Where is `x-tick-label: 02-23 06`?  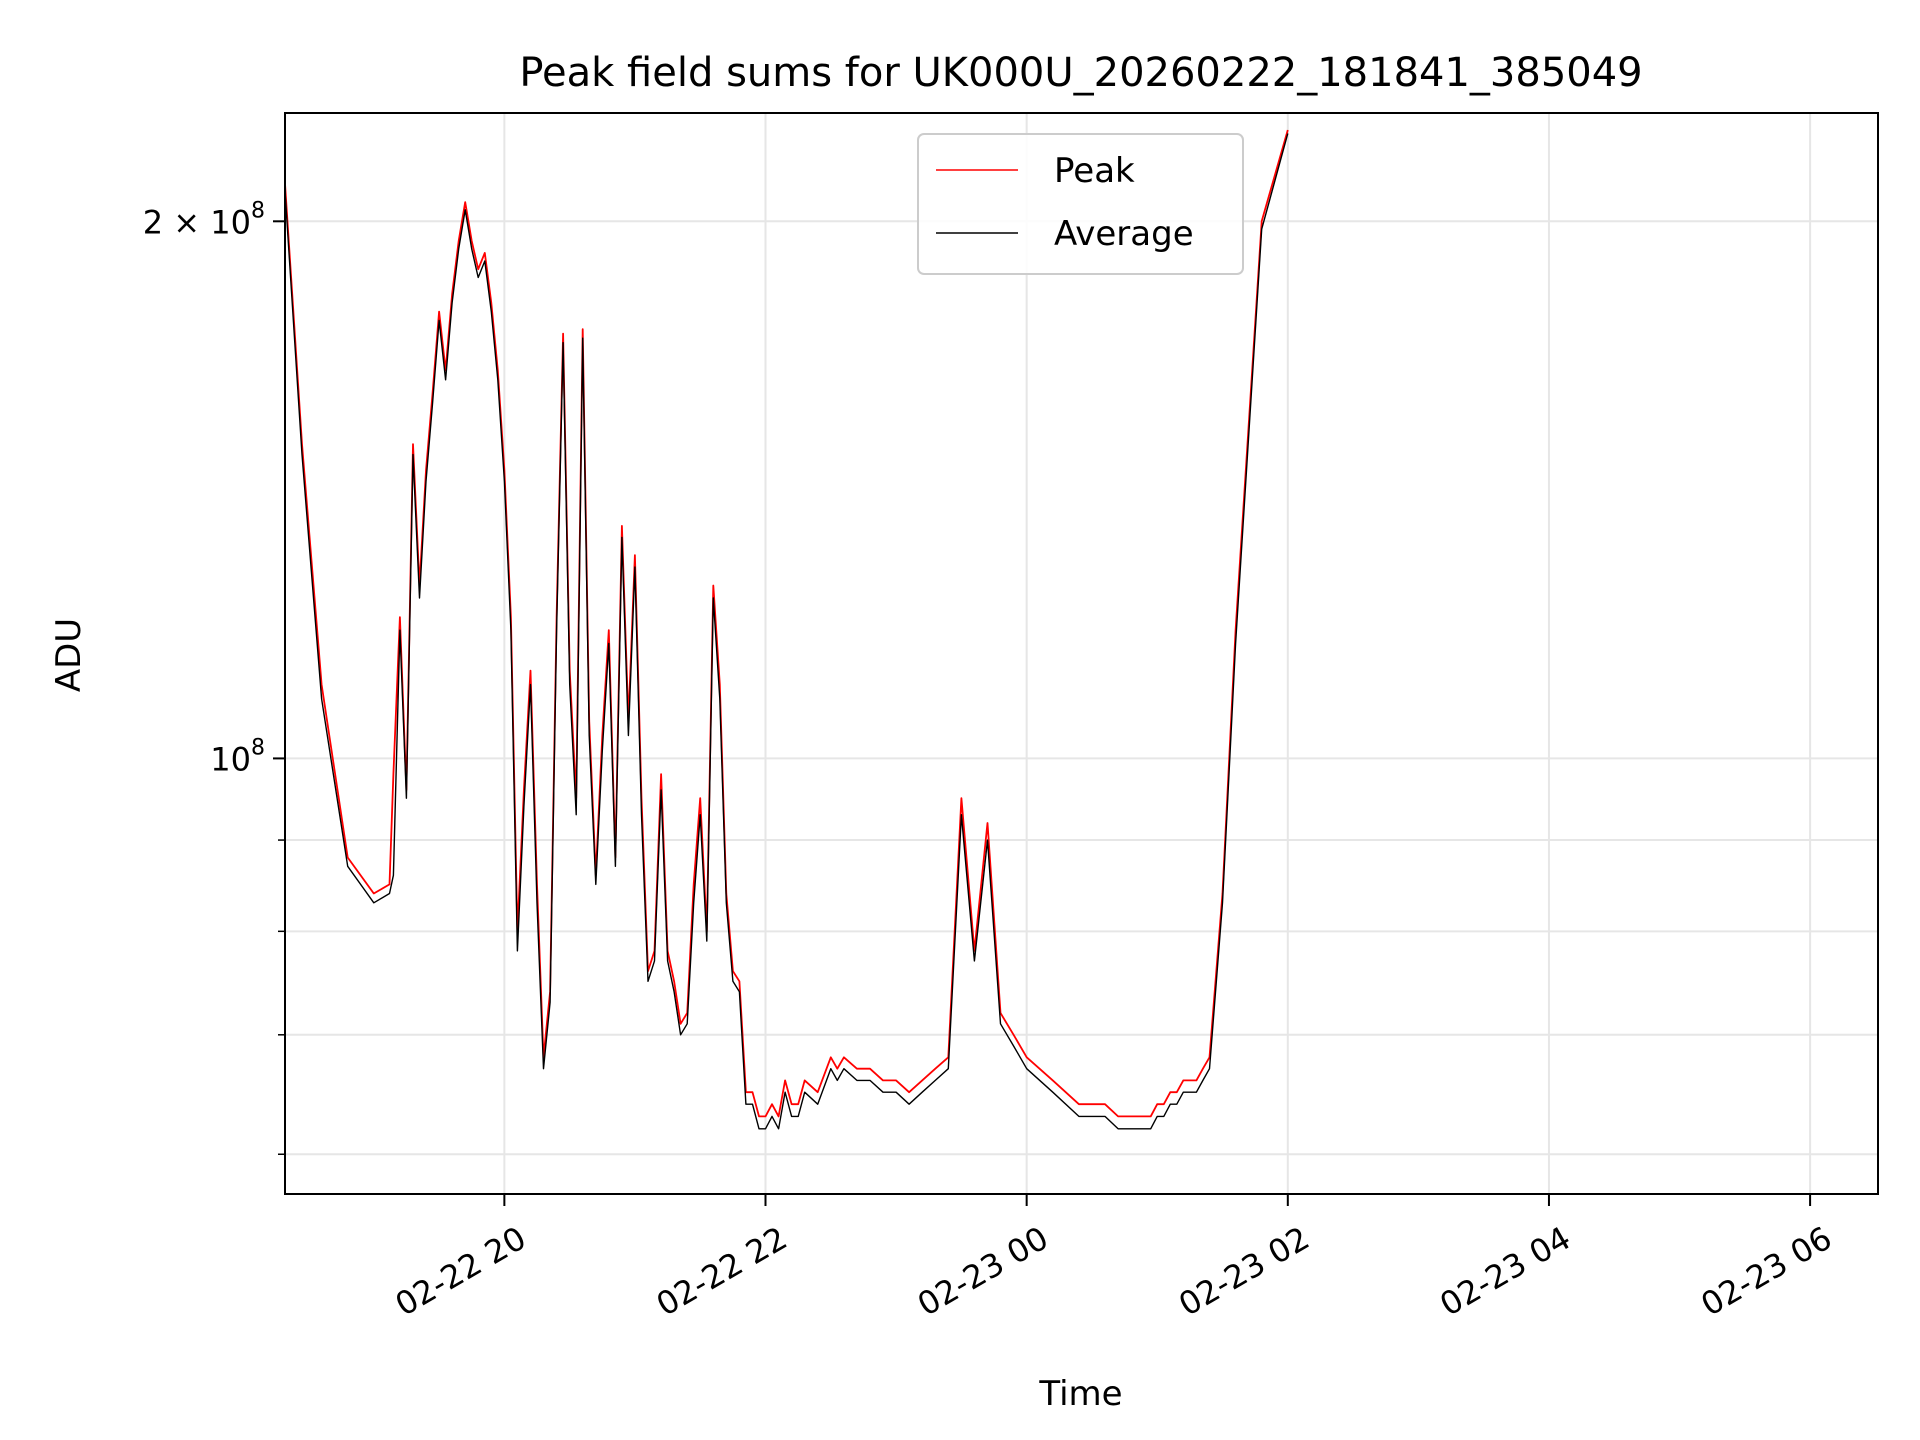 x-tick-label: 02-23 06 is located at coordinates (1767, 1271).